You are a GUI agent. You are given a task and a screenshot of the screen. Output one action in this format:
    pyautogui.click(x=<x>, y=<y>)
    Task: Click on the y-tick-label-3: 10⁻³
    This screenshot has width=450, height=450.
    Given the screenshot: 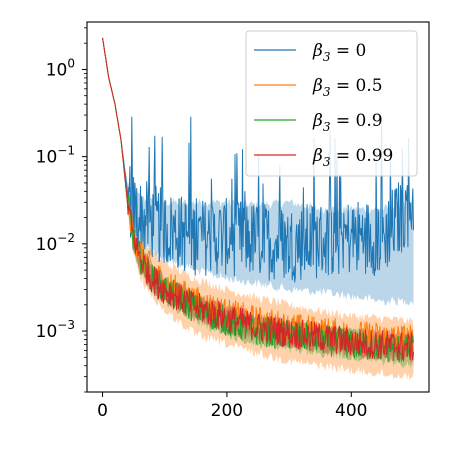 What is the action you would take?
    pyautogui.click(x=55, y=330)
    